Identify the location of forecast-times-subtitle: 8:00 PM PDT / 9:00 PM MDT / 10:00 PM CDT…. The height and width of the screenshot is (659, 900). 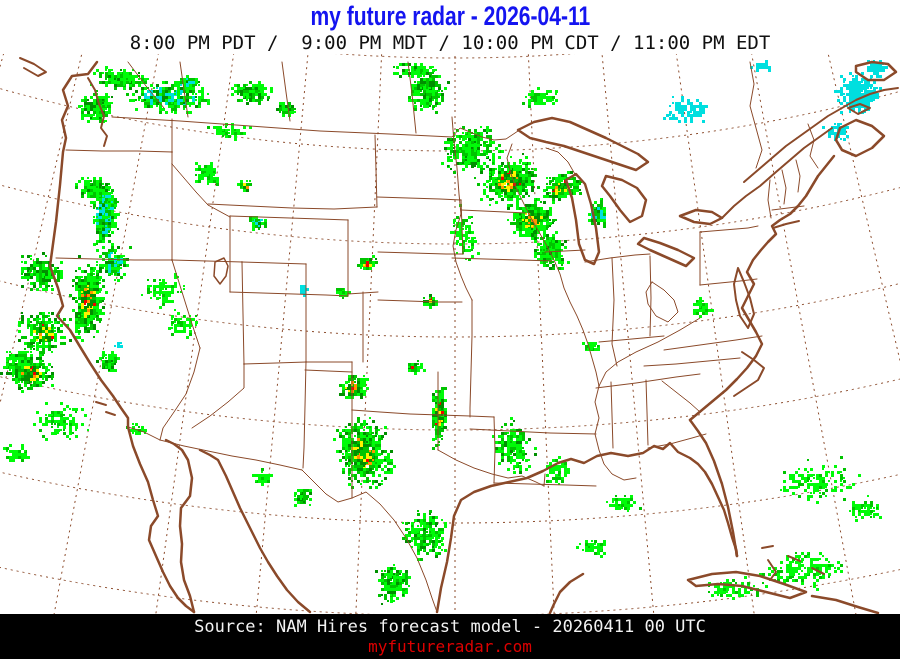
(450, 43).